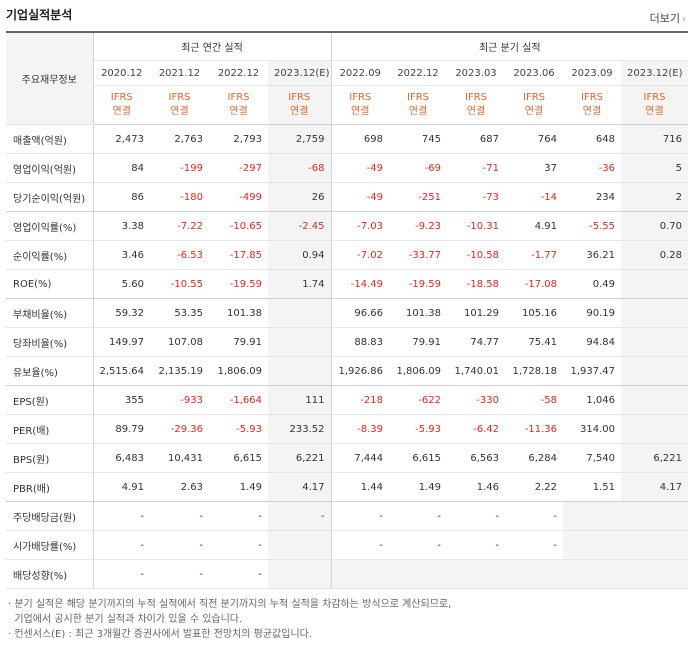 The height and width of the screenshot is (648, 694). I want to click on value-cell: -49, so click(359, 168).